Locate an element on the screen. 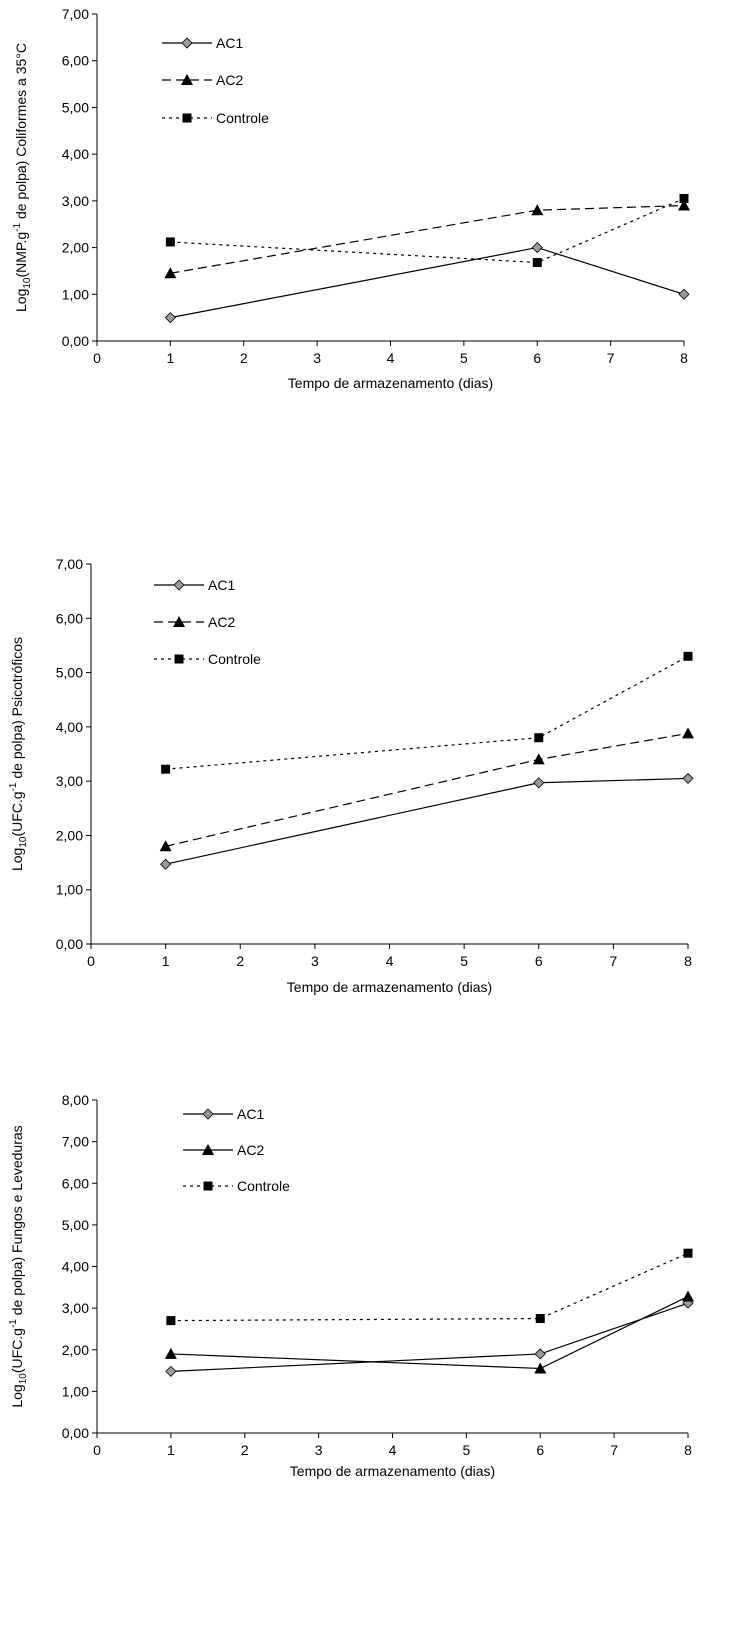  y-tick-label: 8,00 is located at coordinates (75, 1100).